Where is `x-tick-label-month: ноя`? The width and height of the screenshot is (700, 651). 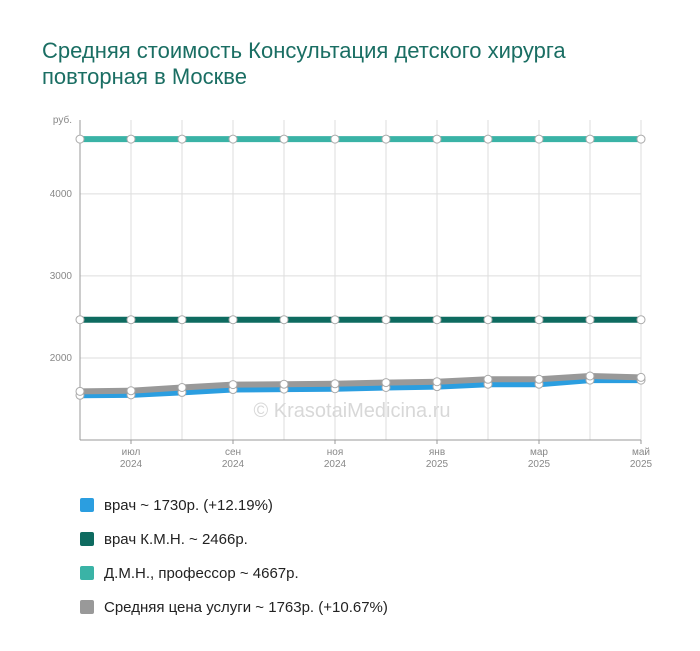 x-tick-label-month: ноя is located at coordinates (335, 452).